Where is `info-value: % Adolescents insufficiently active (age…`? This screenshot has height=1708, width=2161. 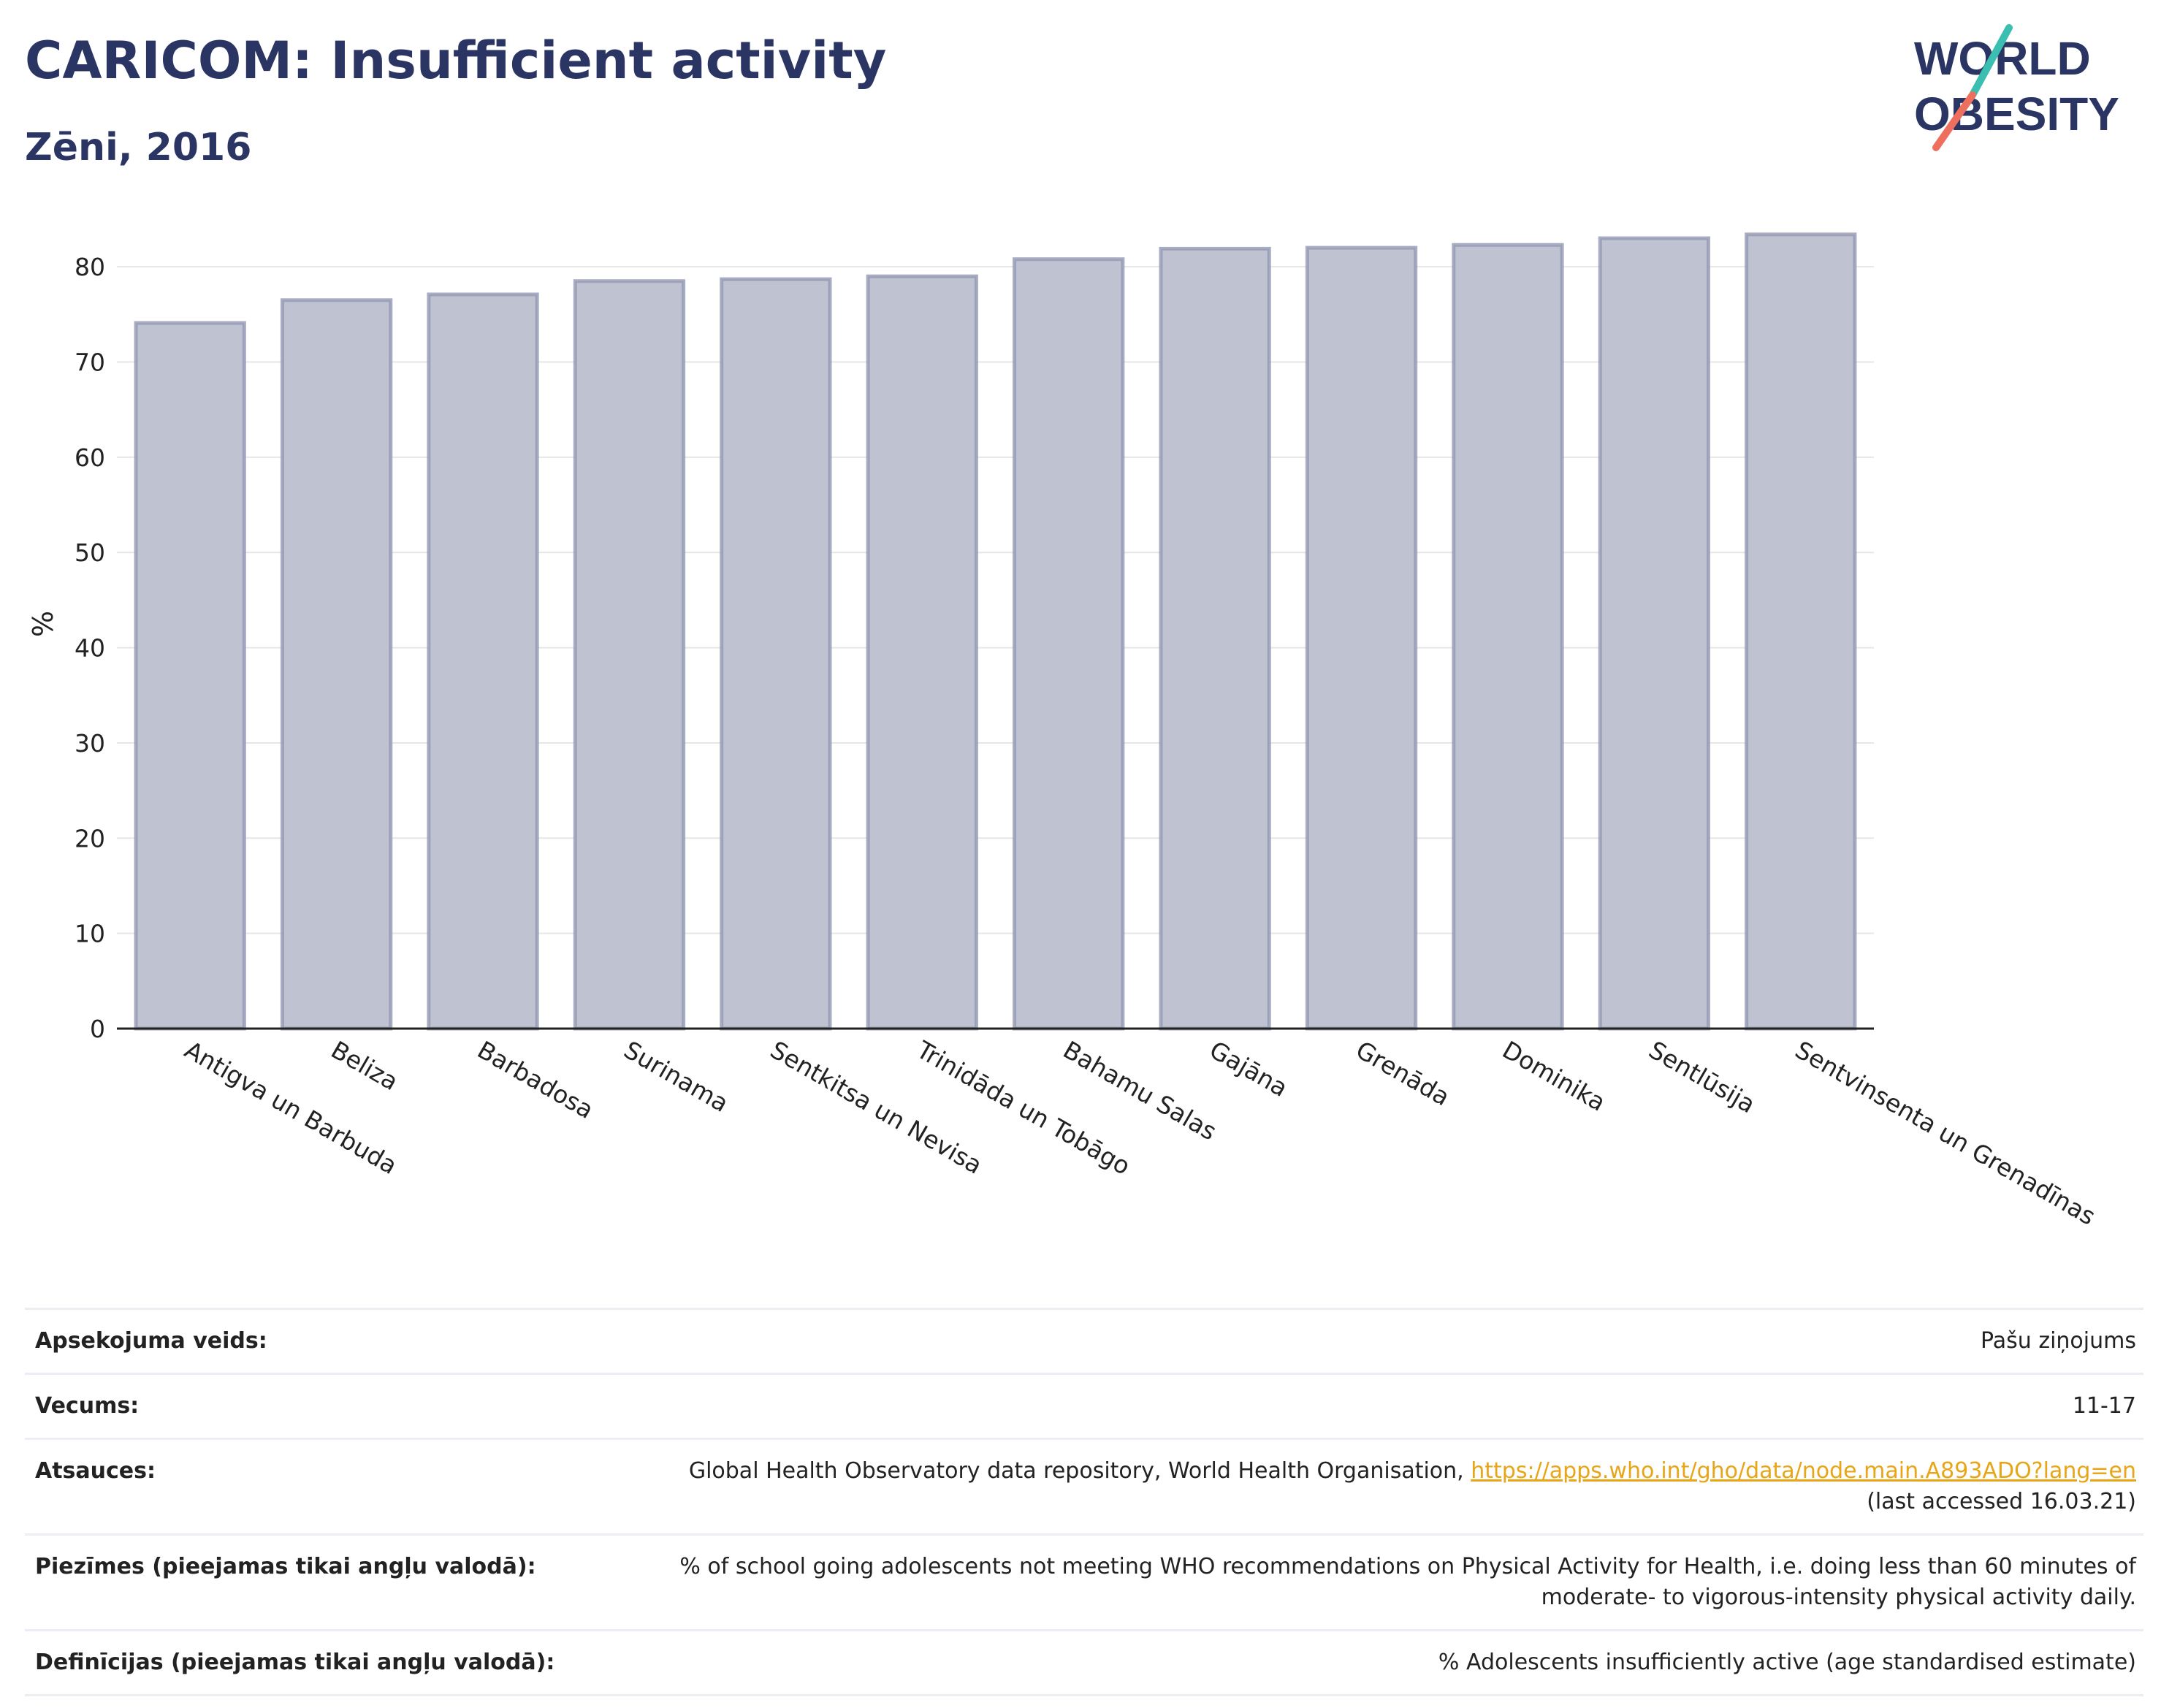 info-value: % Adolescents insufficiently active (age… is located at coordinates (1371, 1662).